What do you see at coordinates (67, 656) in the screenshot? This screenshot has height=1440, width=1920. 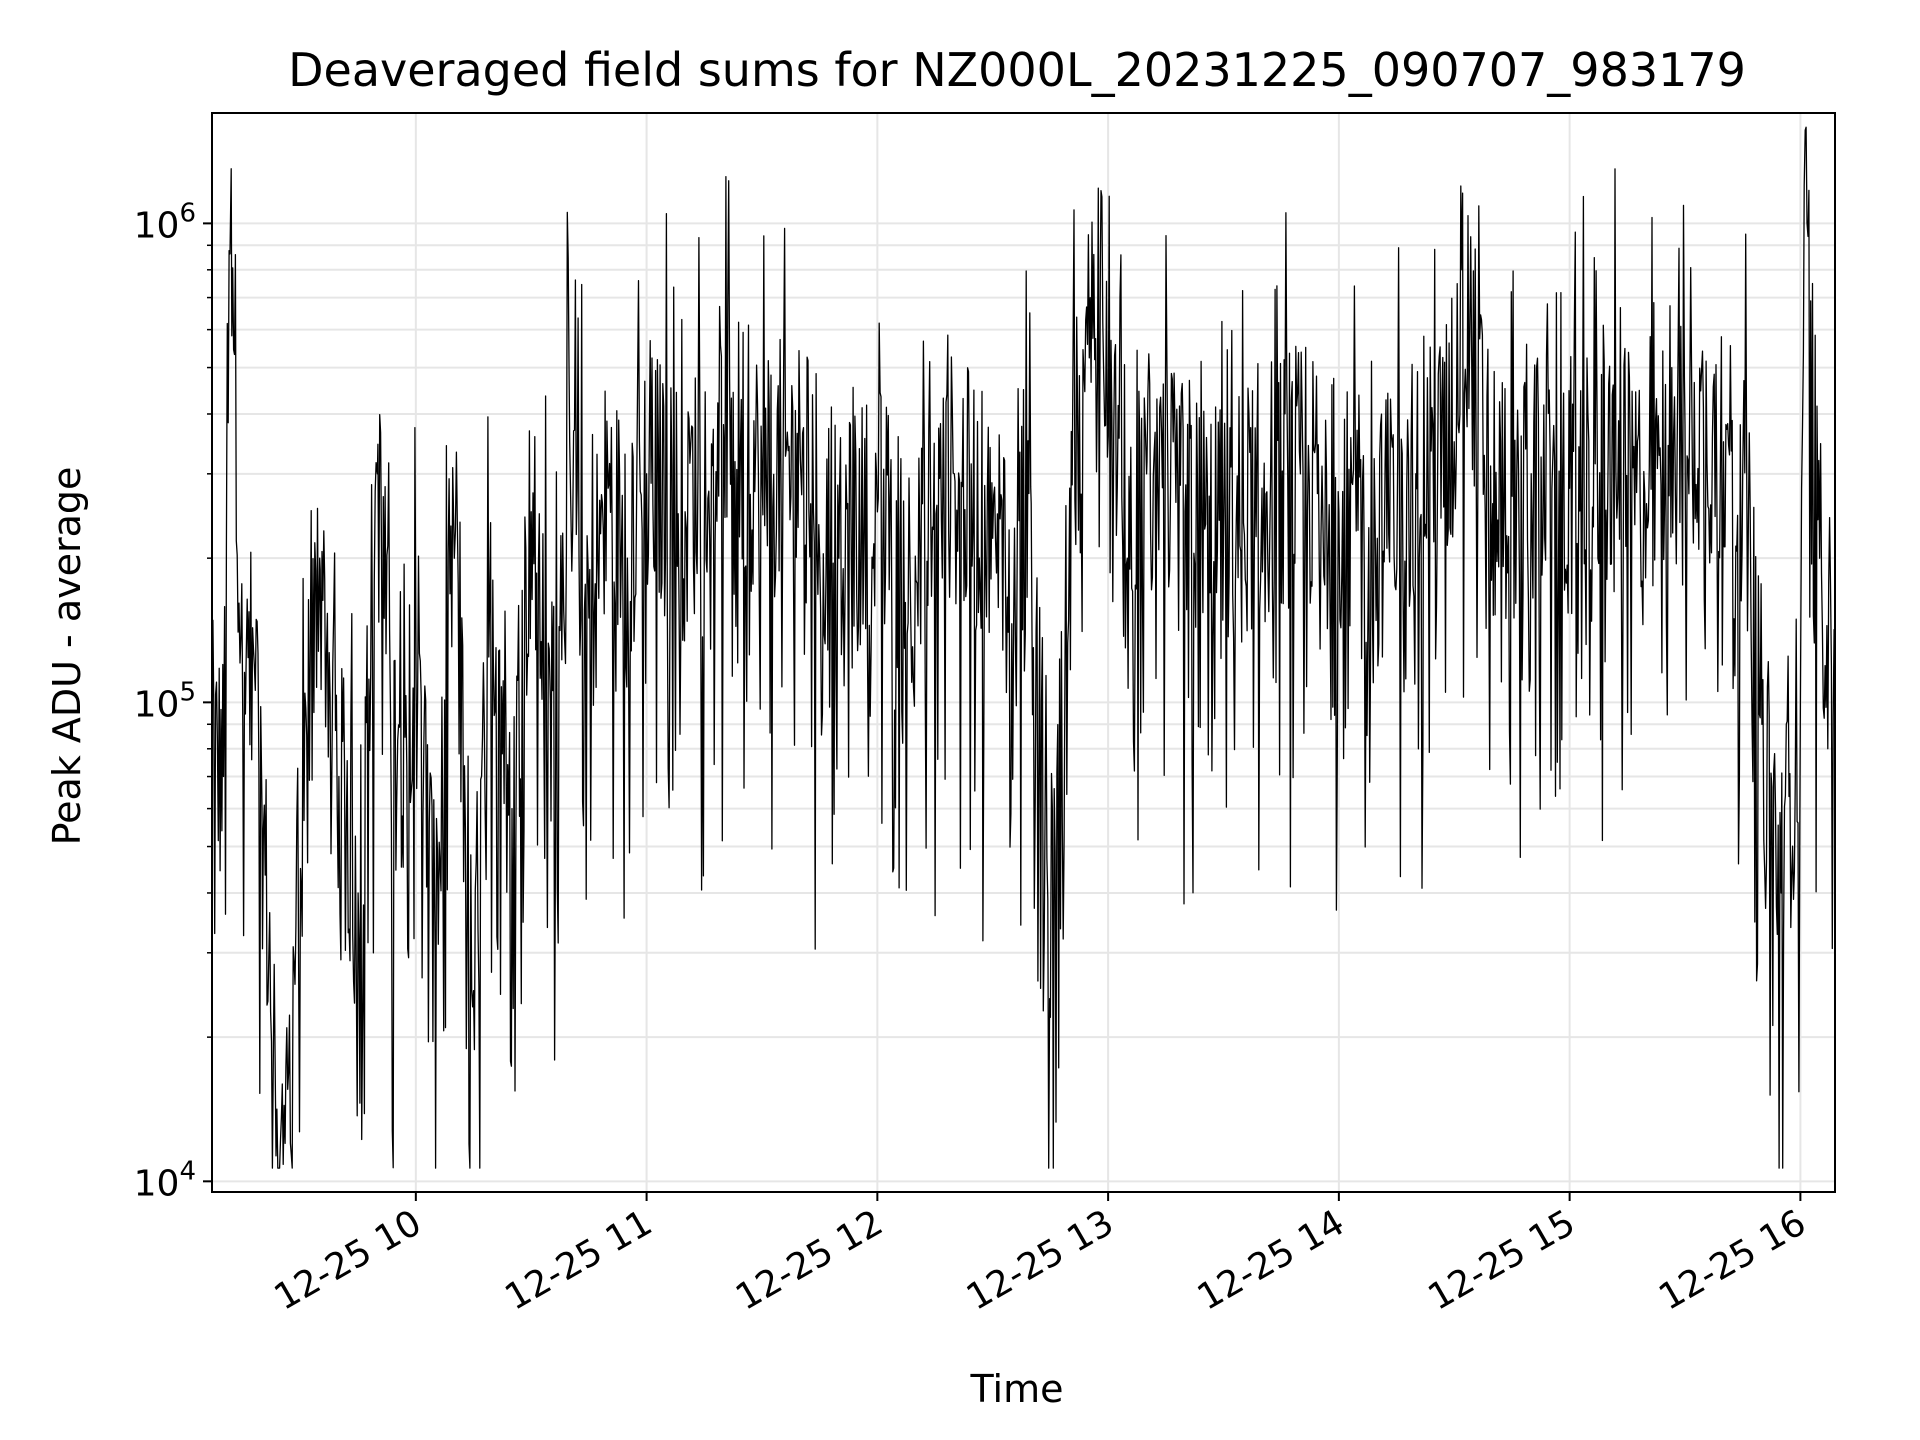 I see `y-axis-label: Peak ADU - average` at bounding box center [67, 656].